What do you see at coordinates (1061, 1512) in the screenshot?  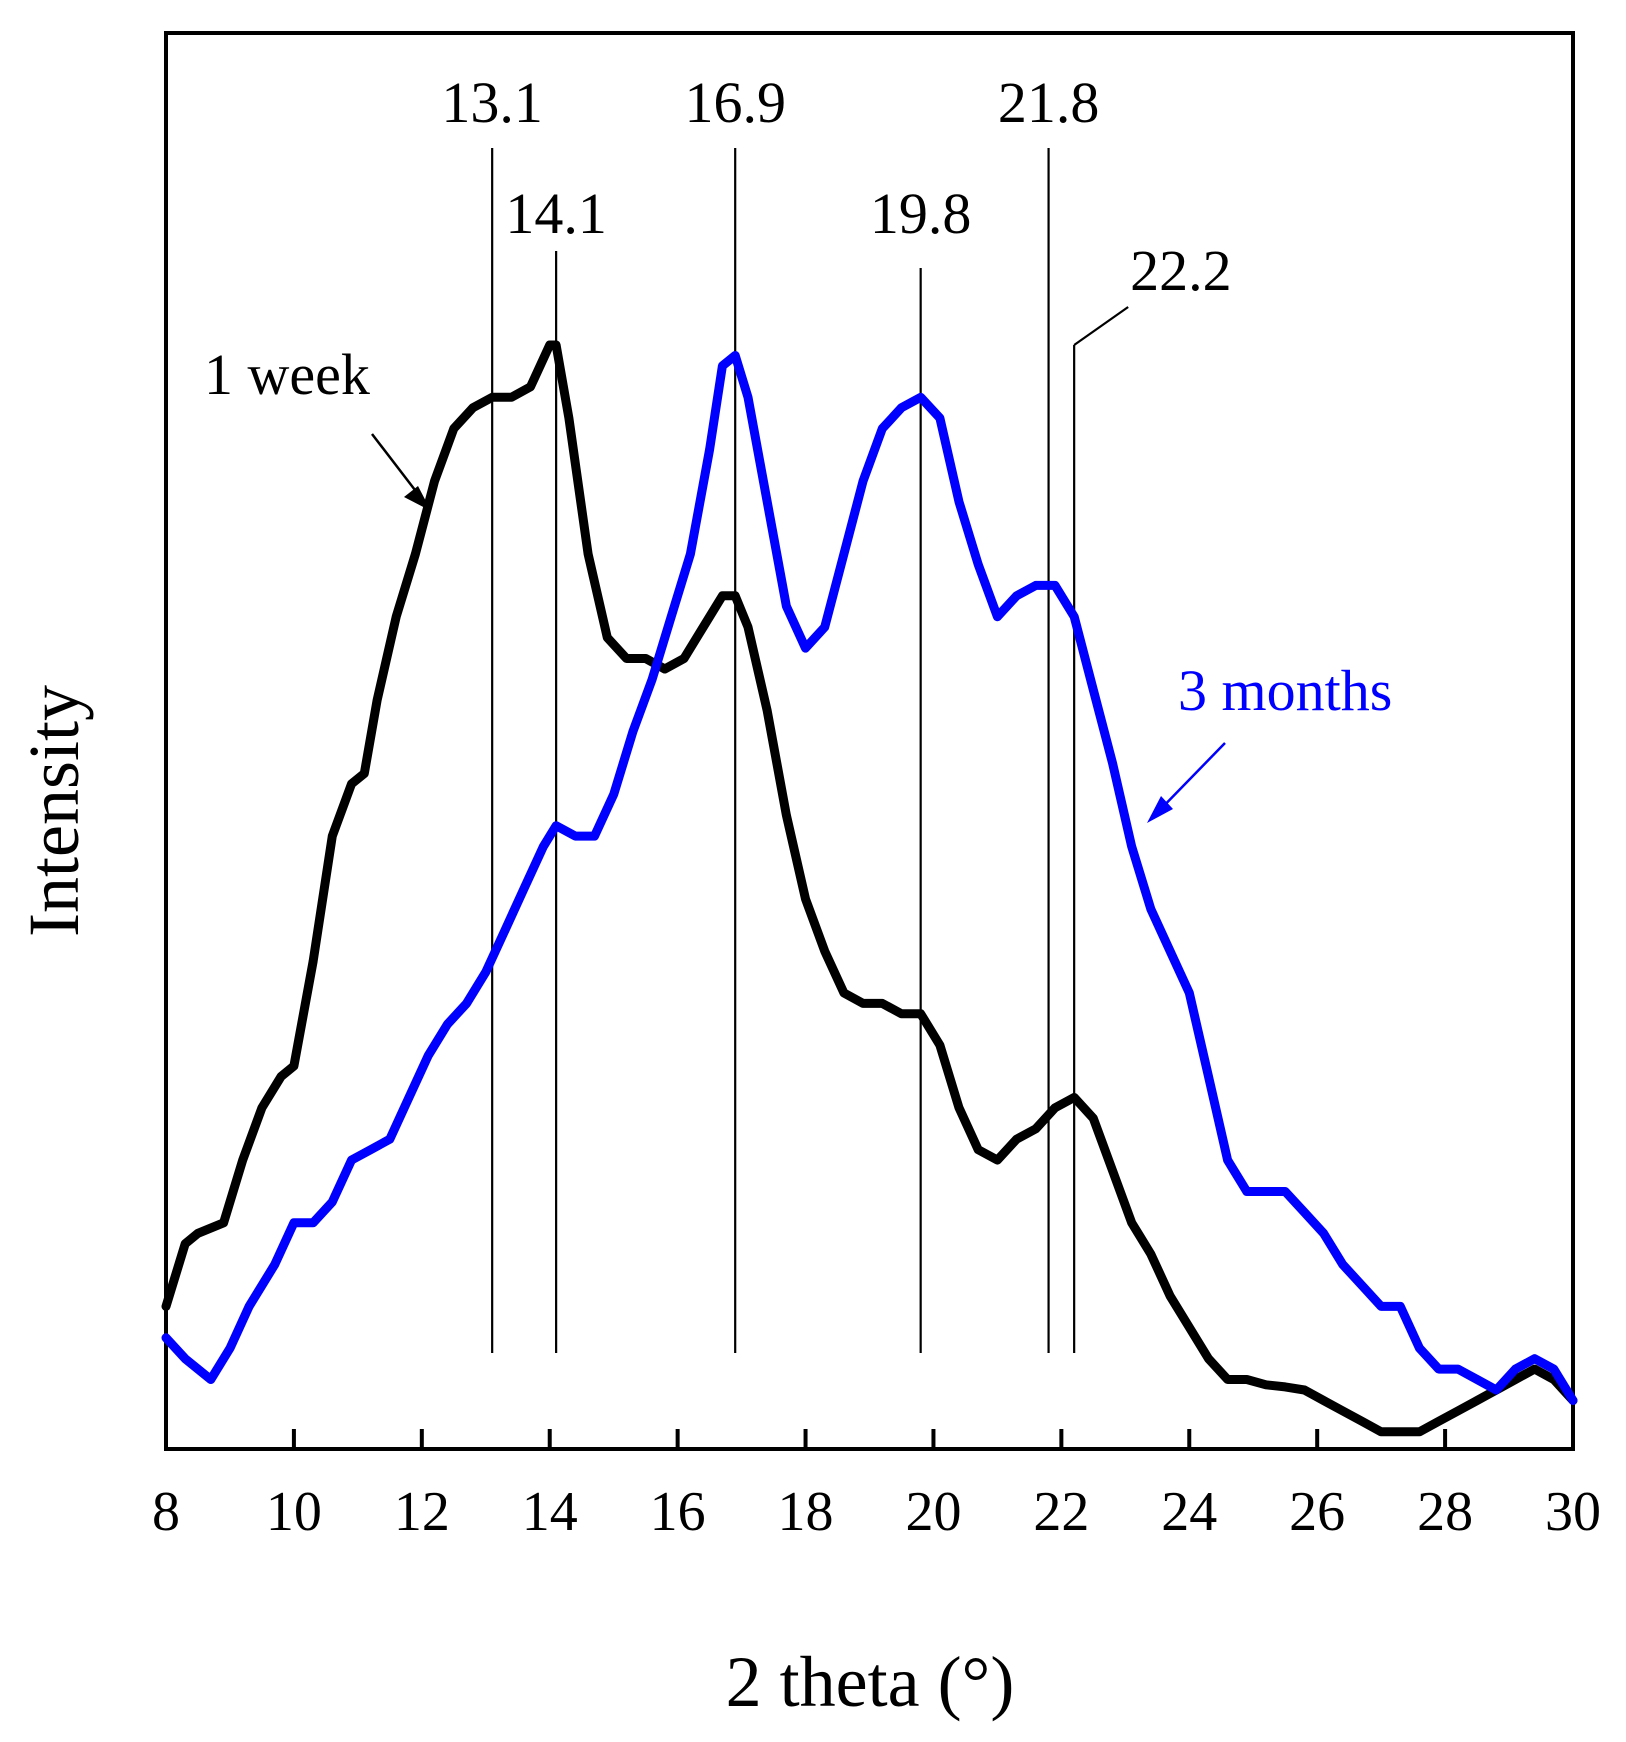 I see `x-tick-label-22: 22` at bounding box center [1061, 1512].